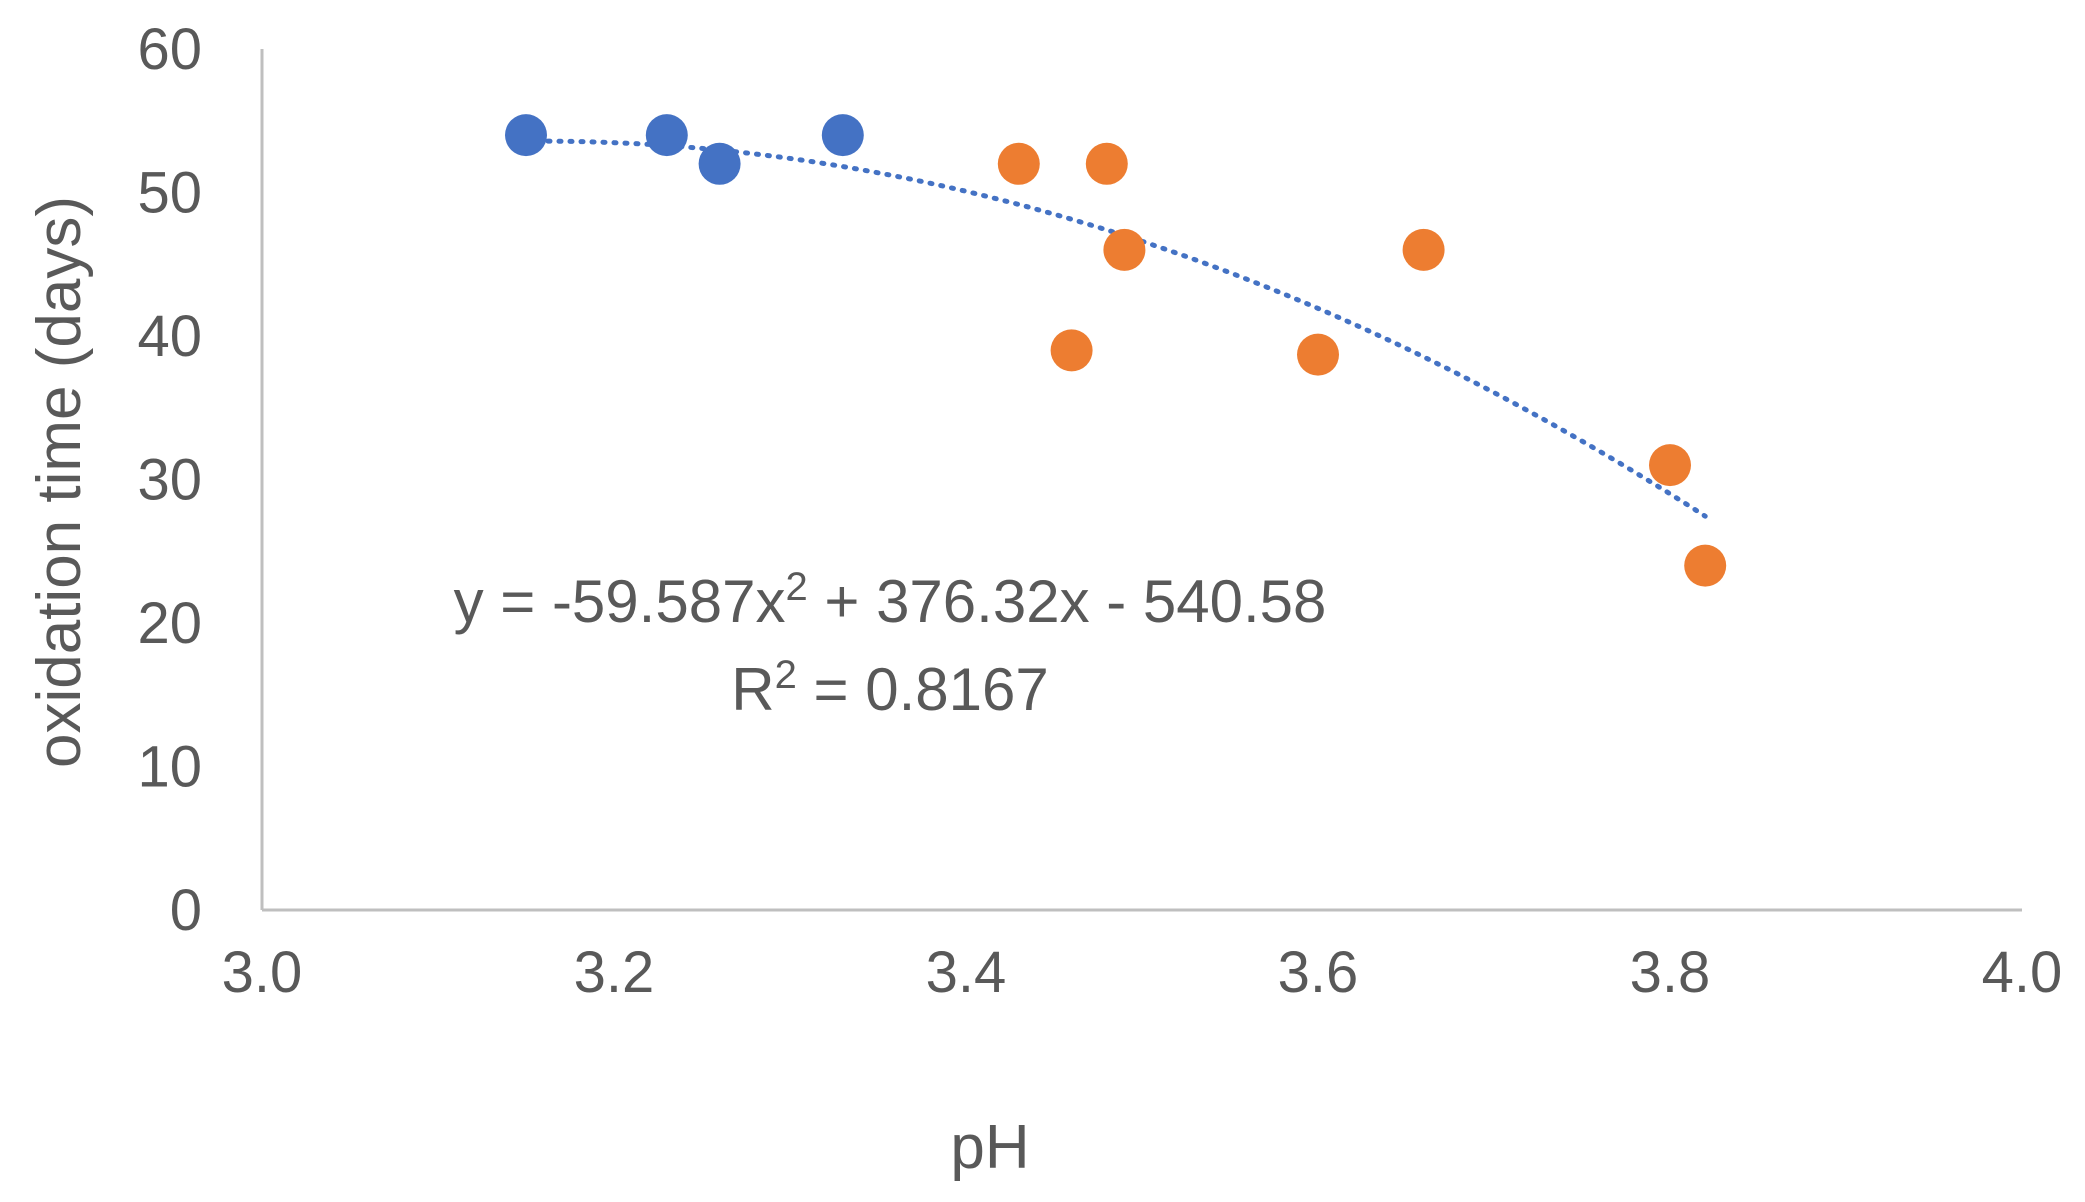  Describe the element at coordinates (169, 480) in the screenshot. I see `y-tick-label: 30` at that location.